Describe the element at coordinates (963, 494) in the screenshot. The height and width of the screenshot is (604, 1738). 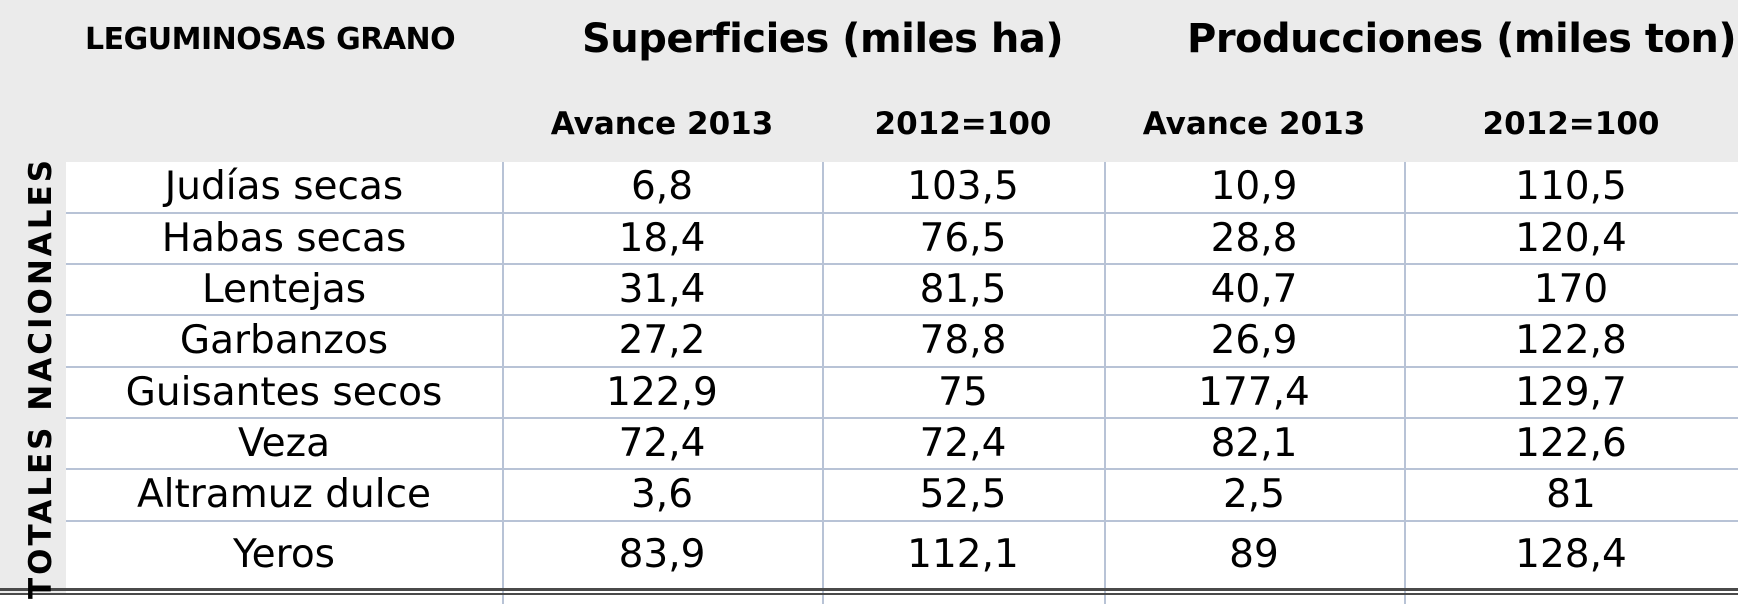
I see `surface-index-cell: 52,5` at that location.